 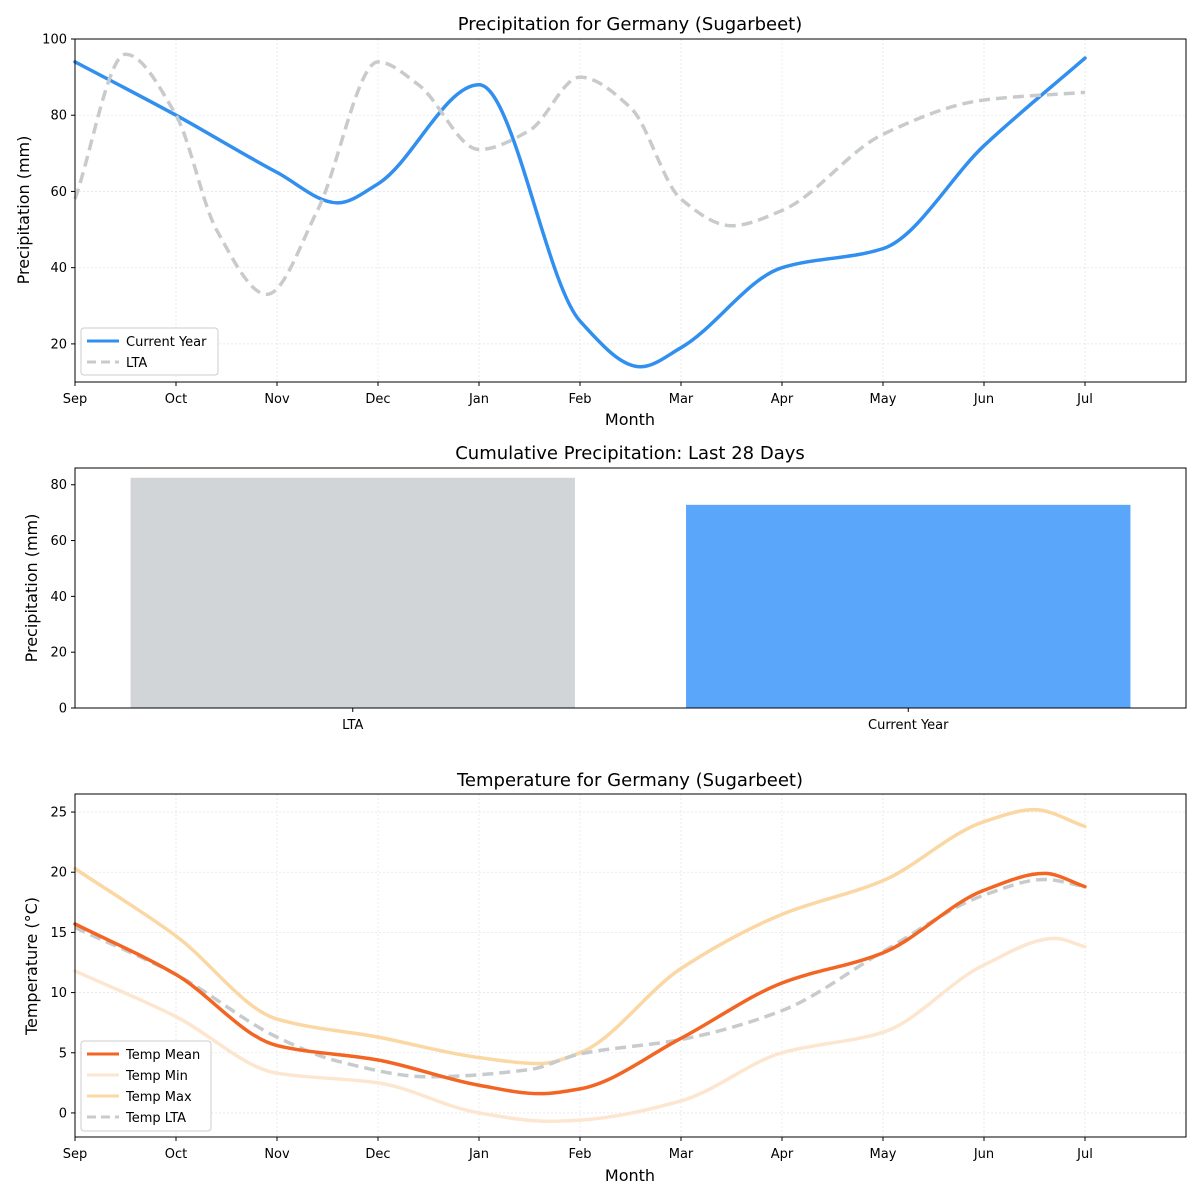 I want to click on chart1-xtick-label: Sep, so click(x=75, y=399).